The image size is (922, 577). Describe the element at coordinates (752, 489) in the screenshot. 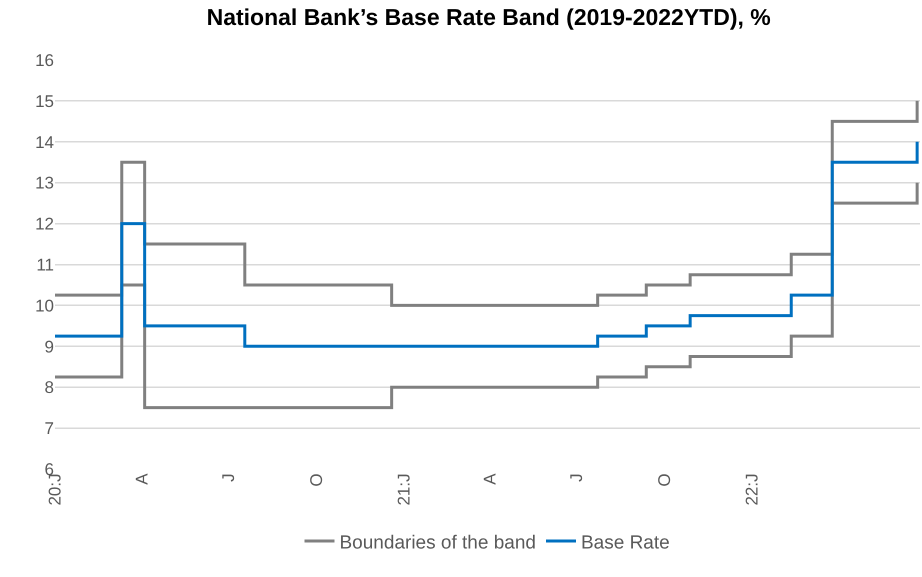

I see `x-tick-label: 22:J` at that location.